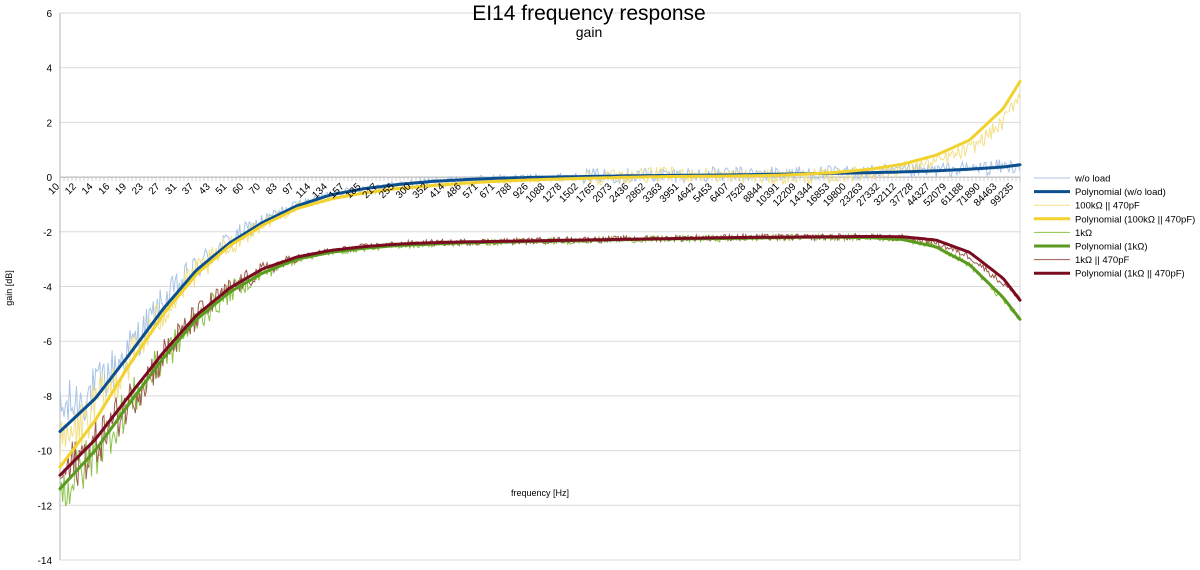 Image resolution: width=1200 pixels, height=570 pixels. I want to click on y-tick-label: -2, so click(47, 233).